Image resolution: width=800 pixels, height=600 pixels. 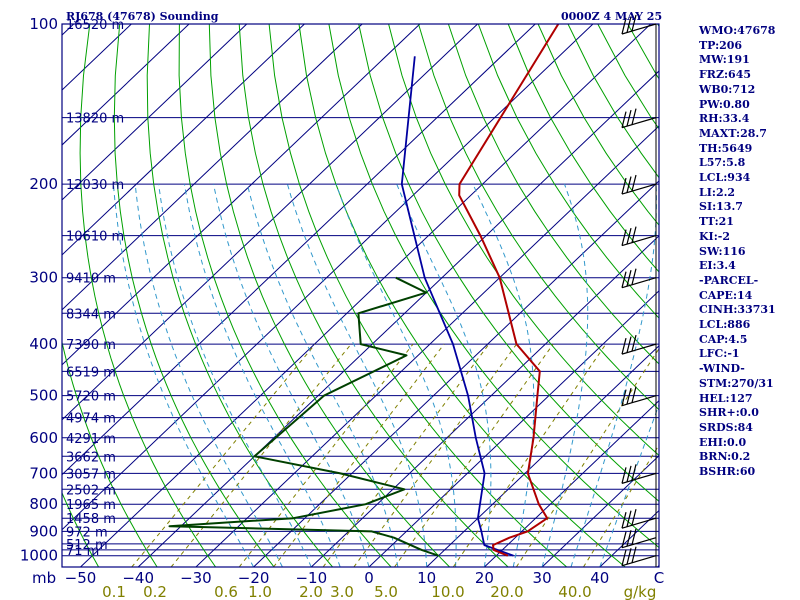 What do you see at coordinates (484, 578) in the screenshot?
I see `temperature-tick-label: 20` at bounding box center [484, 578].